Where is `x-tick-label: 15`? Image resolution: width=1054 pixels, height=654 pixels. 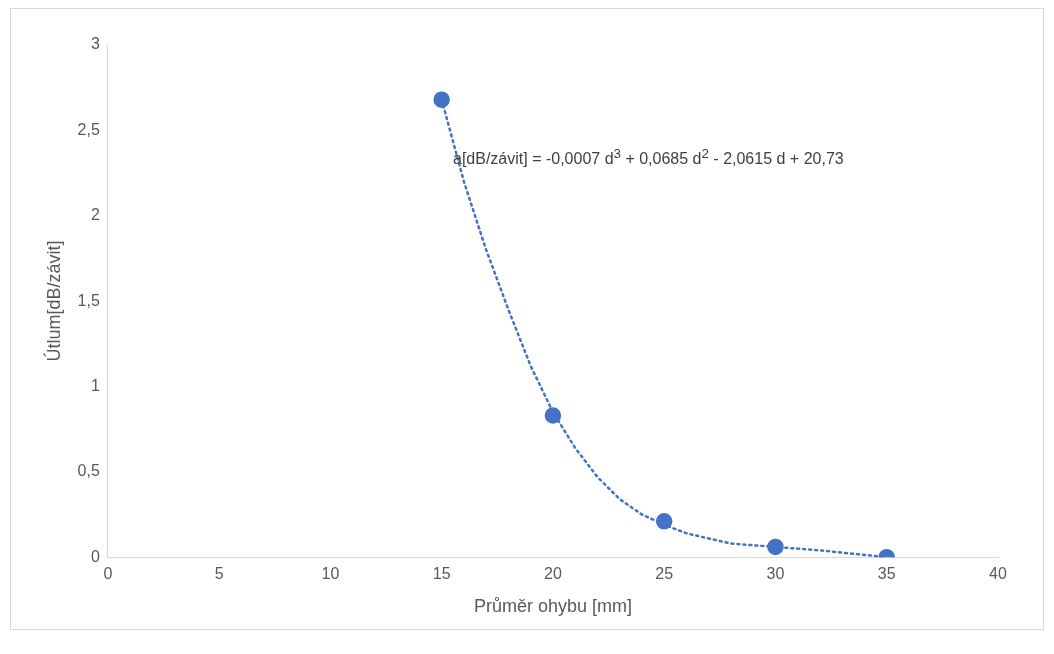
x-tick-label: 15 is located at coordinates (441, 574).